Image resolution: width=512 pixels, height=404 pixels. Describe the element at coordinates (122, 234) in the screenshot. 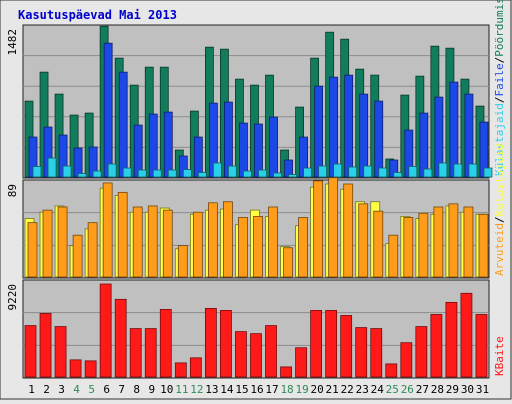

I see `bar-middle-s1-day7` at that location.